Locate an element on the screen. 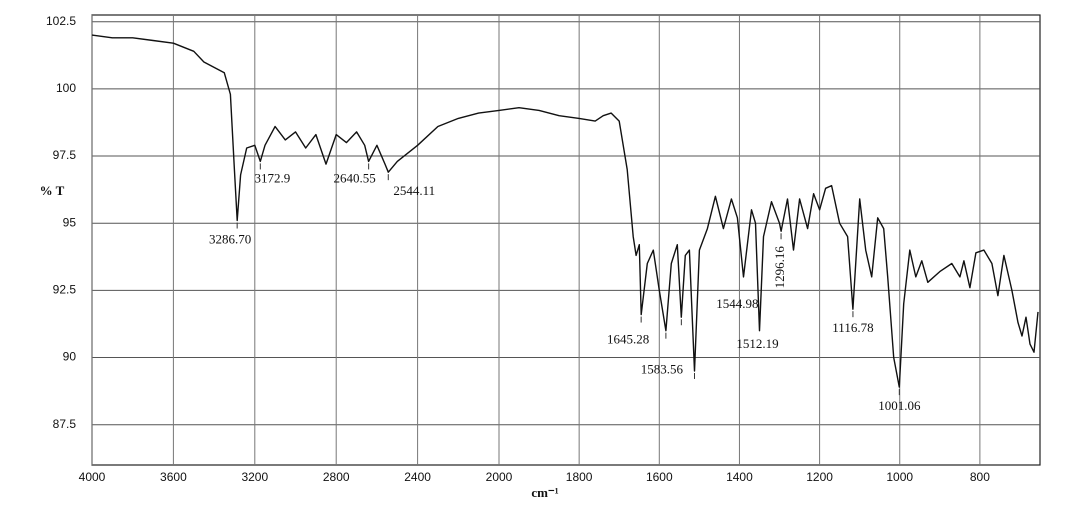  peak-label: 2544.11 is located at coordinates (414, 190).